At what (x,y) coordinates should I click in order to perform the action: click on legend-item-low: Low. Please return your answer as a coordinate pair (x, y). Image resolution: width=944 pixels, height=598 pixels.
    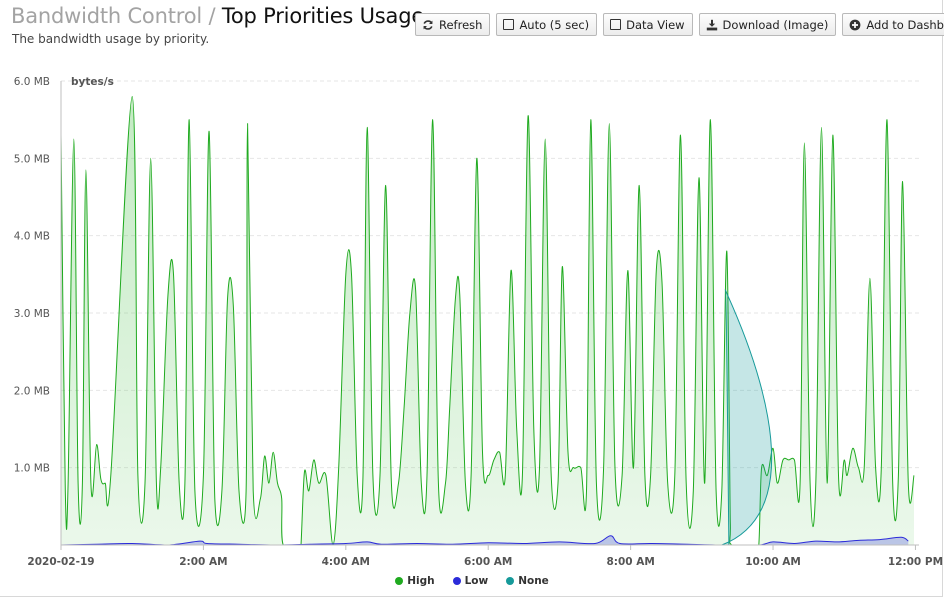
    Looking at the image, I should click on (470, 581).